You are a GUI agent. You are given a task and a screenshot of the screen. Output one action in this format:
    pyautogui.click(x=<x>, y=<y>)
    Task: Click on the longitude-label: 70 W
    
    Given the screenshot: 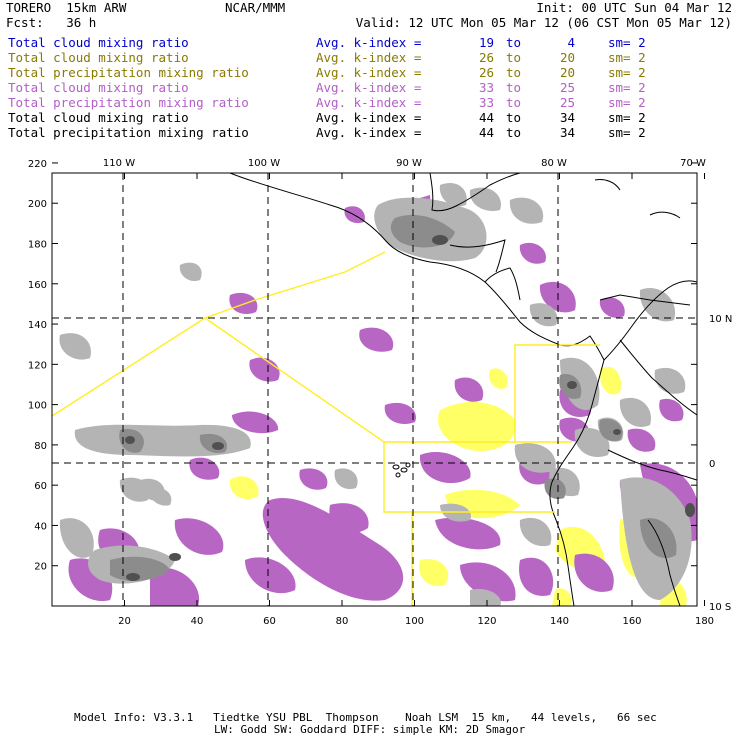 What is the action you would take?
    pyautogui.click(x=693, y=163)
    